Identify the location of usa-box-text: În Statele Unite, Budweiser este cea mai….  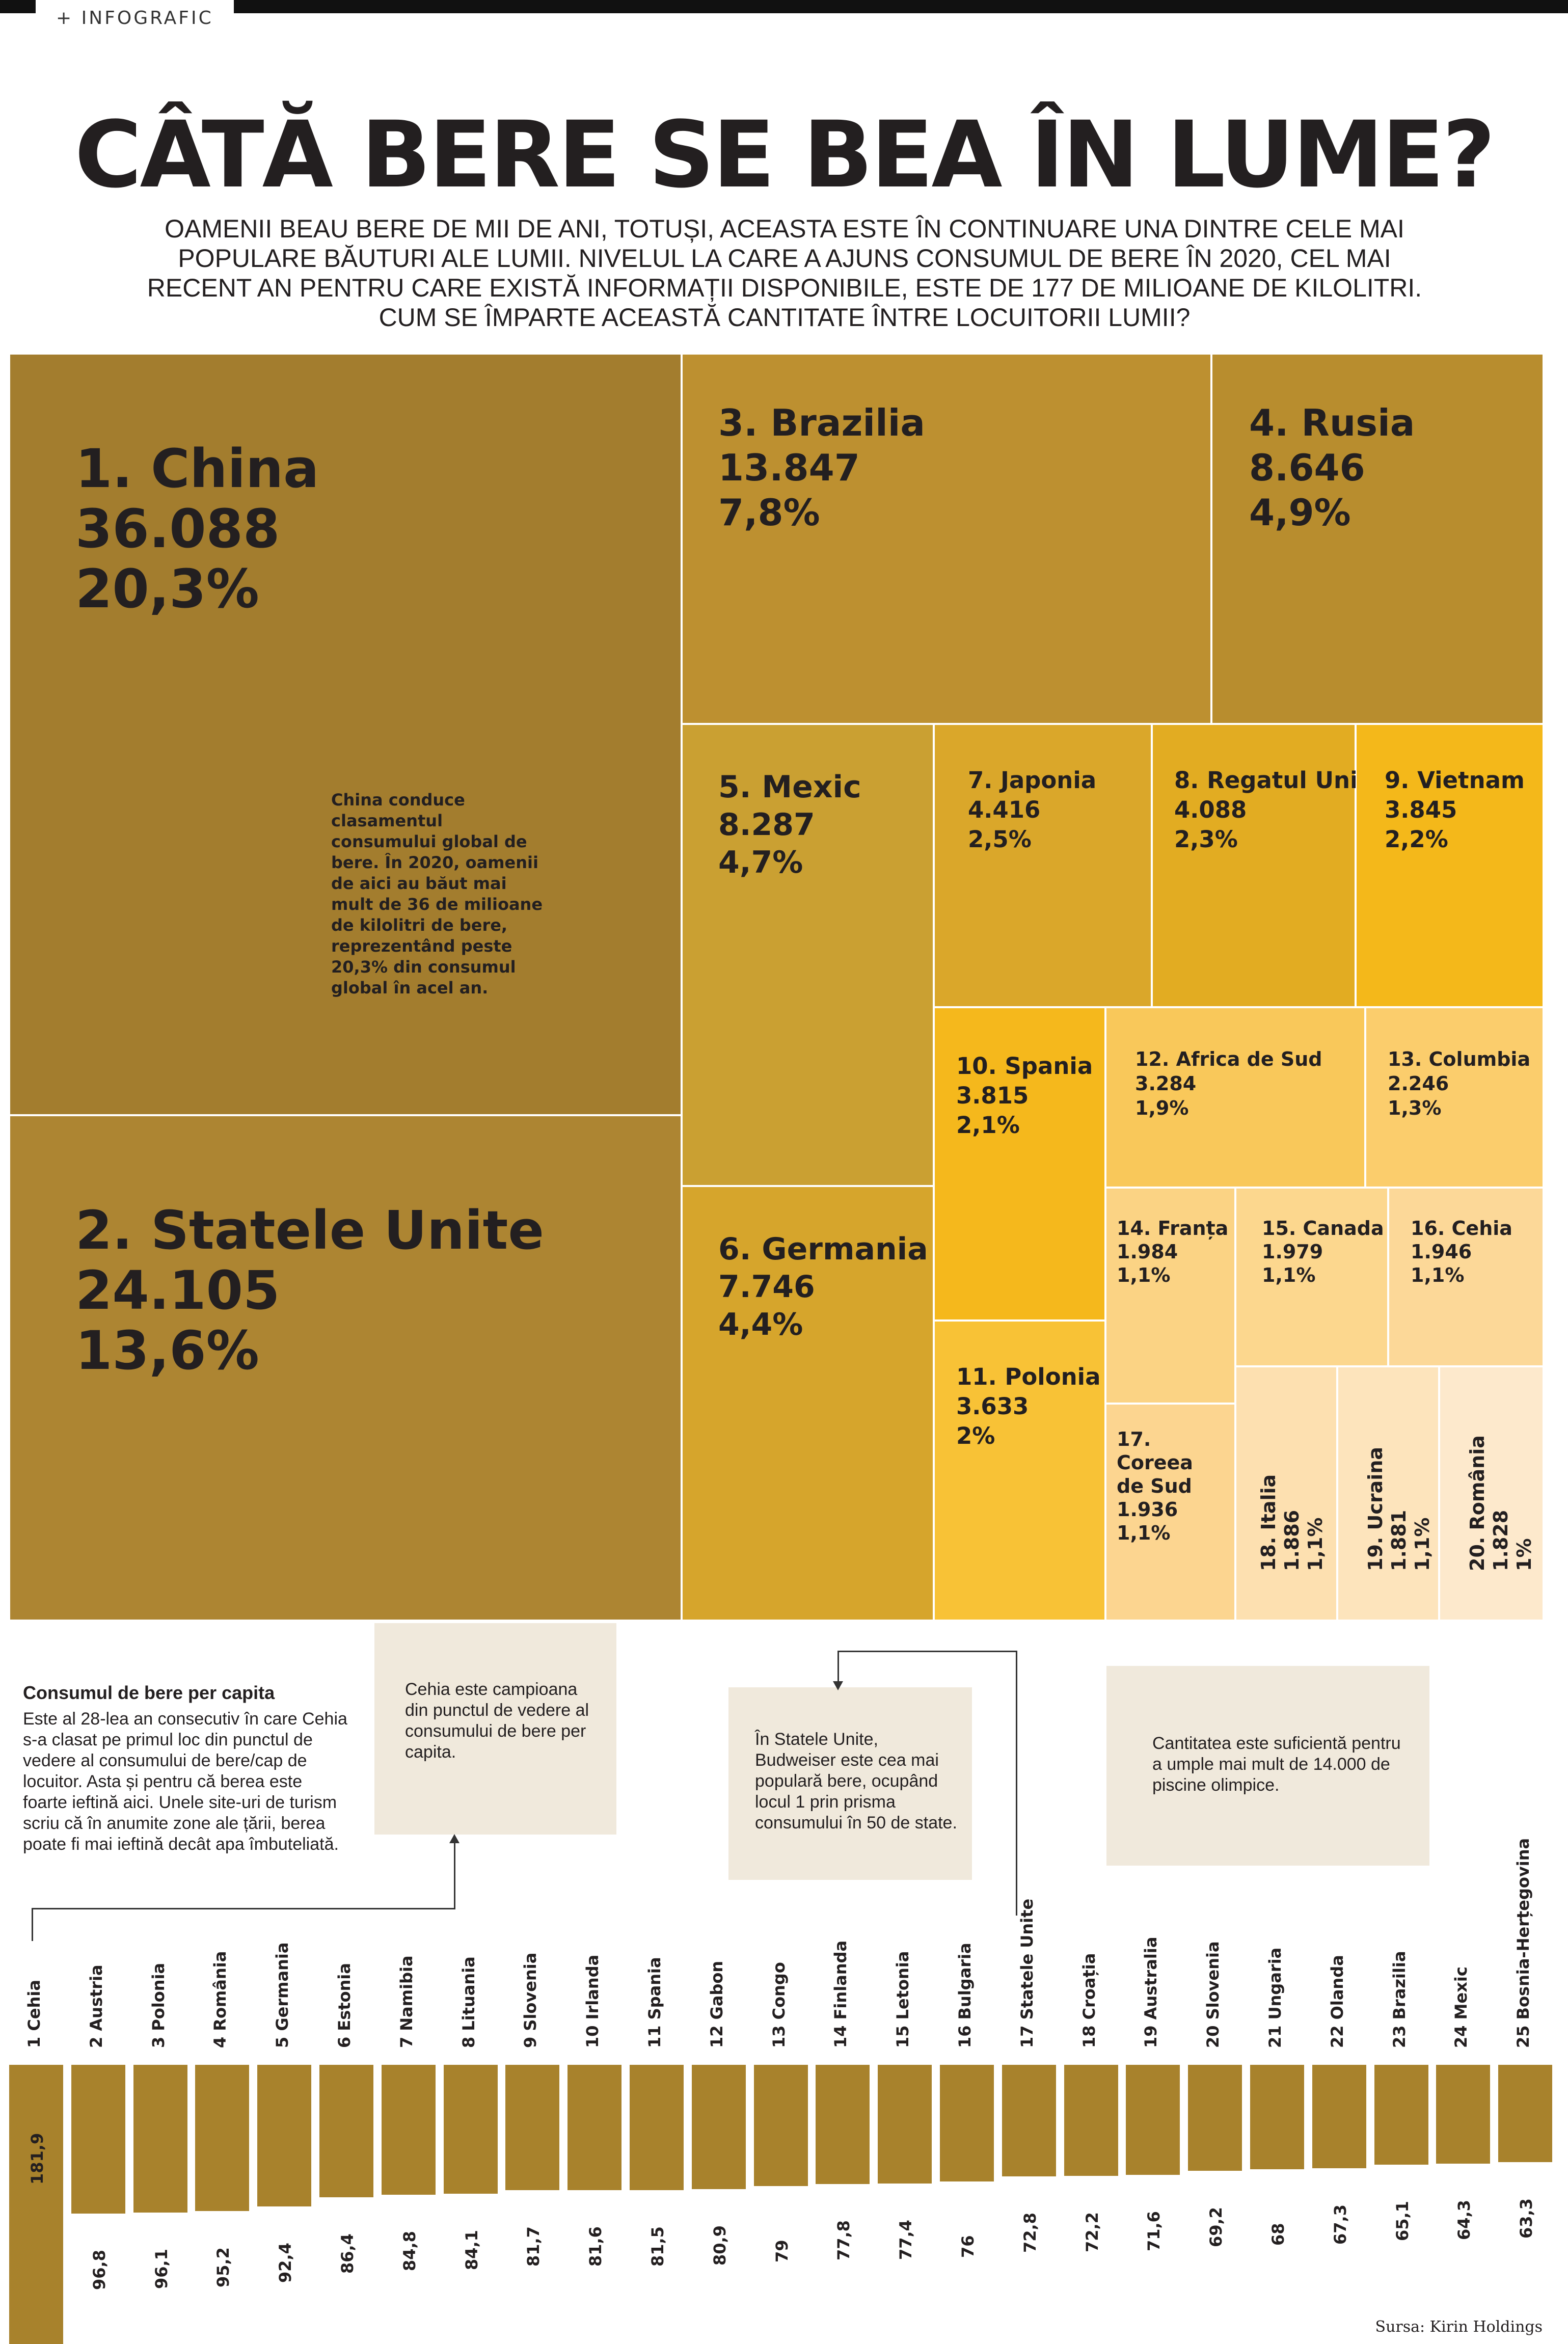
(856, 1781).